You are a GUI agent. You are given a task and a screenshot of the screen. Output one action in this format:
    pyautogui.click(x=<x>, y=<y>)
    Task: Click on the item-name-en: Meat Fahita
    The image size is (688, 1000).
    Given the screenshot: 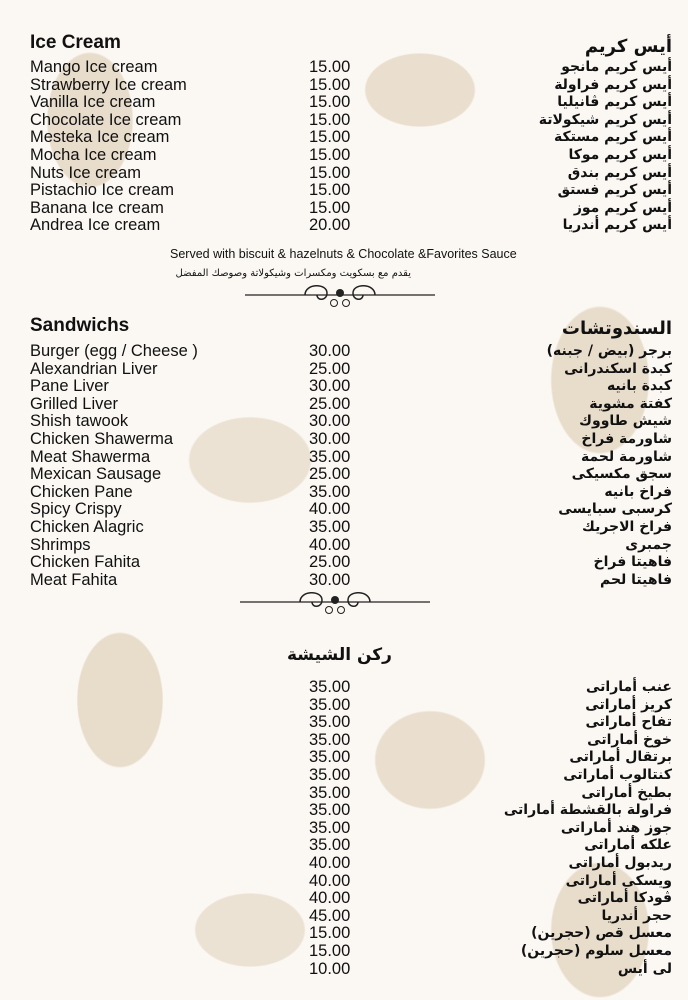 What is the action you would take?
    pyautogui.click(x=74, y=579)
    